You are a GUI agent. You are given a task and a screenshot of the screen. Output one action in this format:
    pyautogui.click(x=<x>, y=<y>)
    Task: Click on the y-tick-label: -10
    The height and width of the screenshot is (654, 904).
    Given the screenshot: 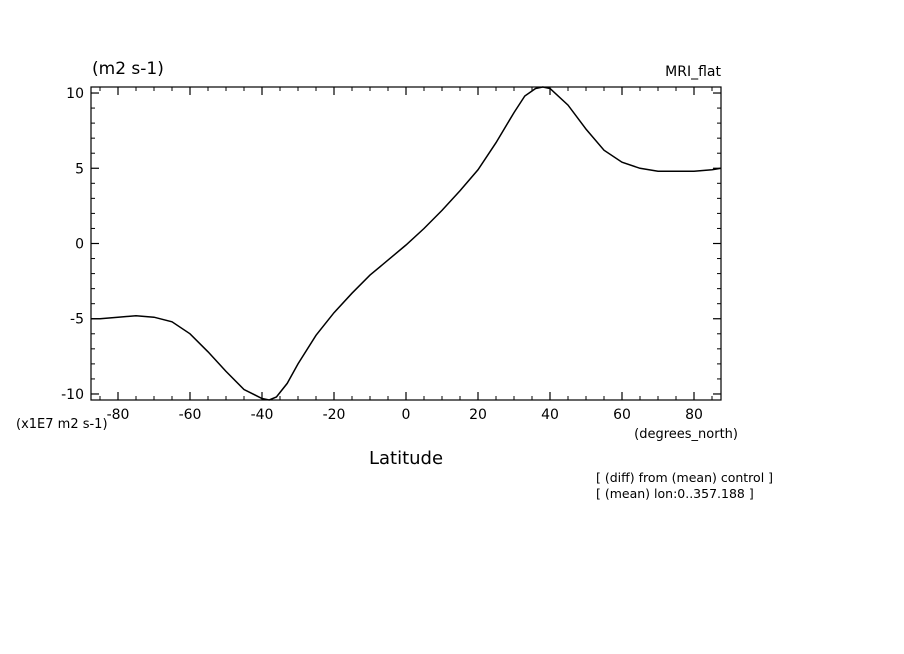 What is the action you would take?
    pyautogui.click(x=72, y=395)
    